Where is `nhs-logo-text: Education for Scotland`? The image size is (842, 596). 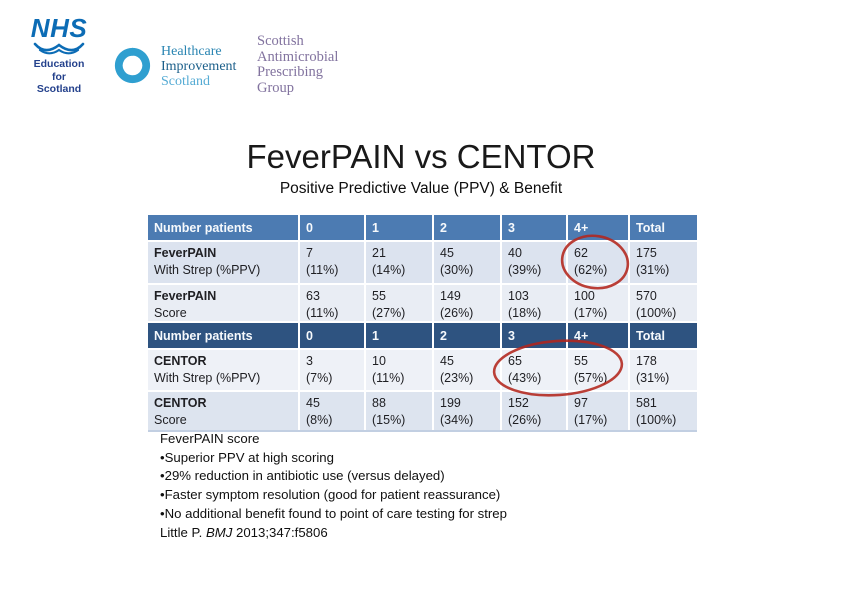
nhs-logo-text: Education for Scotland is located at coordinates (59, 76).